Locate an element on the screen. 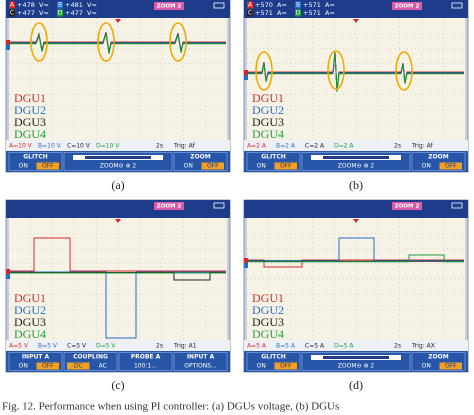 The image size is (474, 415). panel-caption: (d) is located at coordinates (356, 385).